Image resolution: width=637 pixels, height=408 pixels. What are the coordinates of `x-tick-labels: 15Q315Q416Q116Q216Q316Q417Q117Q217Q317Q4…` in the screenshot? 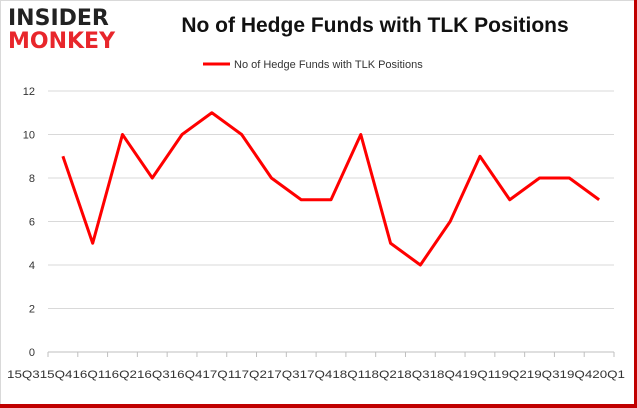 It's located at (316, 375).